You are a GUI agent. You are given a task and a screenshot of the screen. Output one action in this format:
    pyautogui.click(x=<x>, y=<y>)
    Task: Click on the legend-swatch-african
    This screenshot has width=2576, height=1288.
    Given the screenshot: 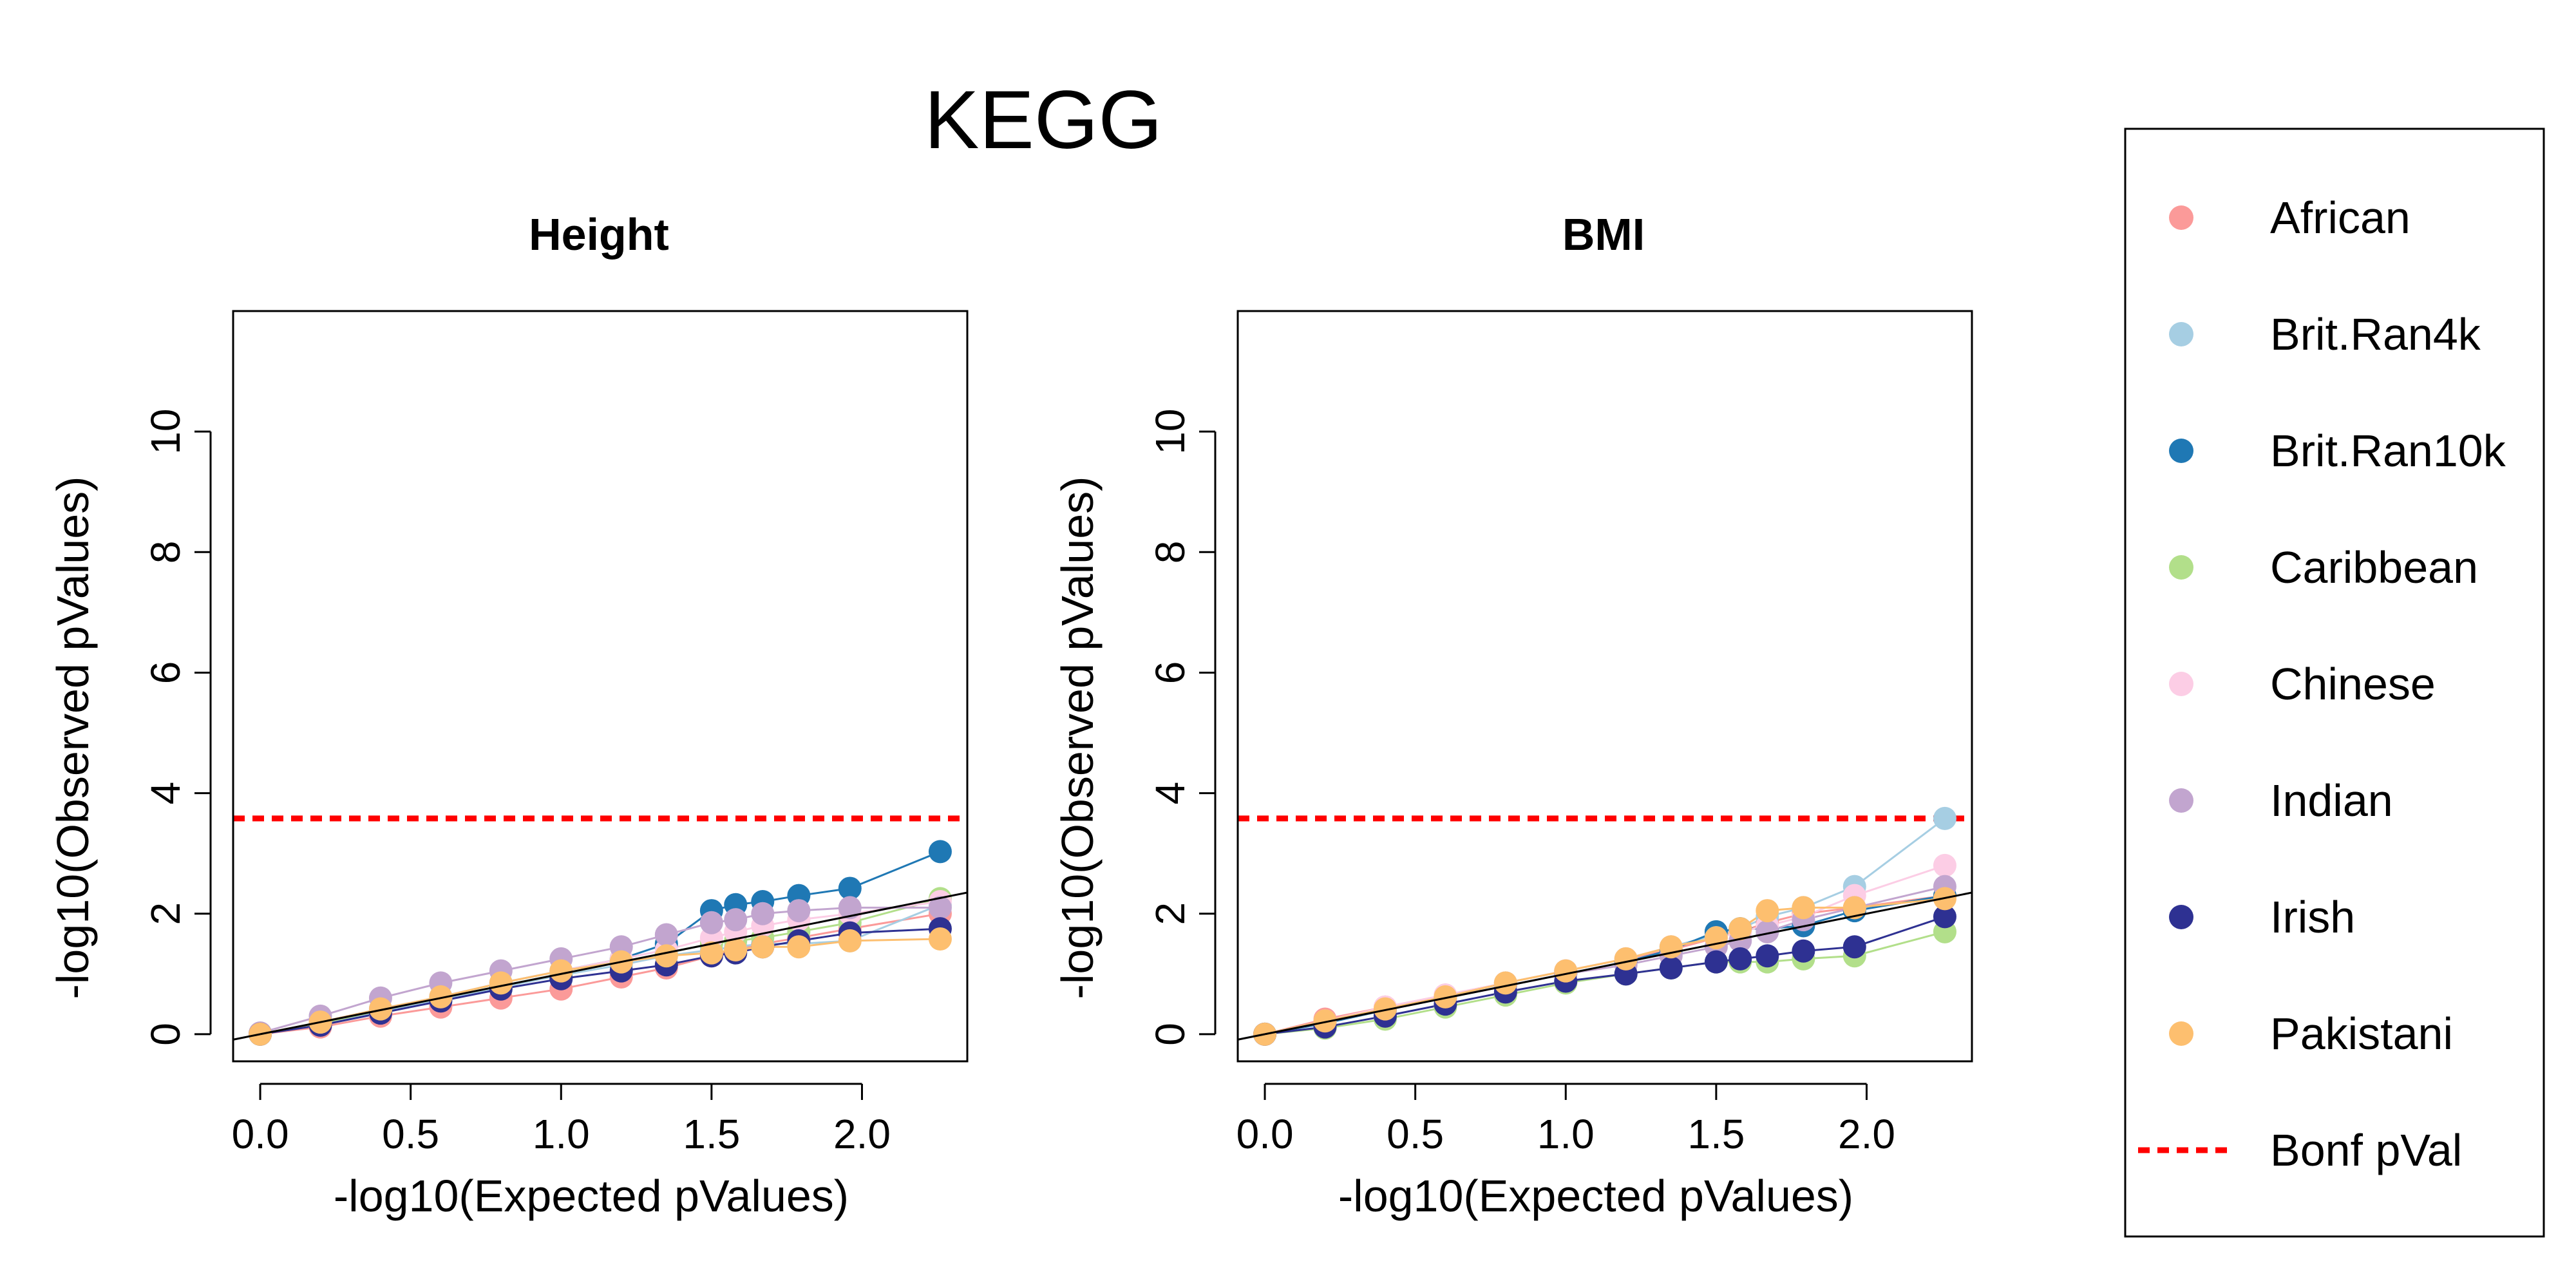 What is the action you would take?
    pyautogui.click(x=2181, y=217)
    